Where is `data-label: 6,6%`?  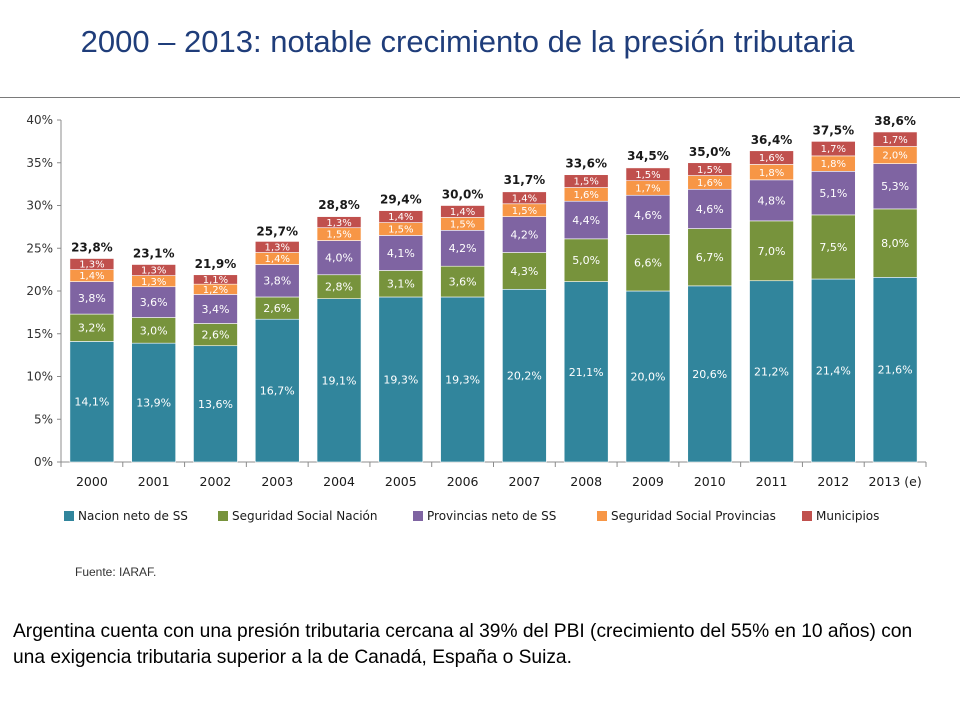 data-label: 6,6% is located at coordinates (648, 263).